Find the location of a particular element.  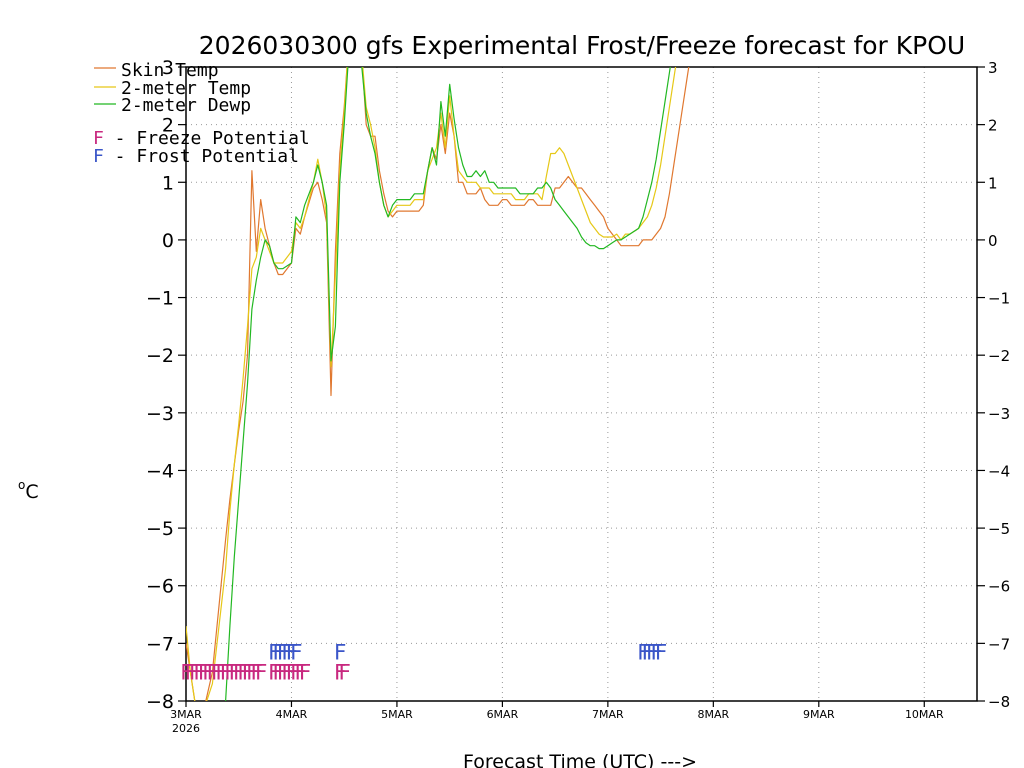

legend-2m-temp-label: 2-meter Temp is located at coordinates (186, 88).